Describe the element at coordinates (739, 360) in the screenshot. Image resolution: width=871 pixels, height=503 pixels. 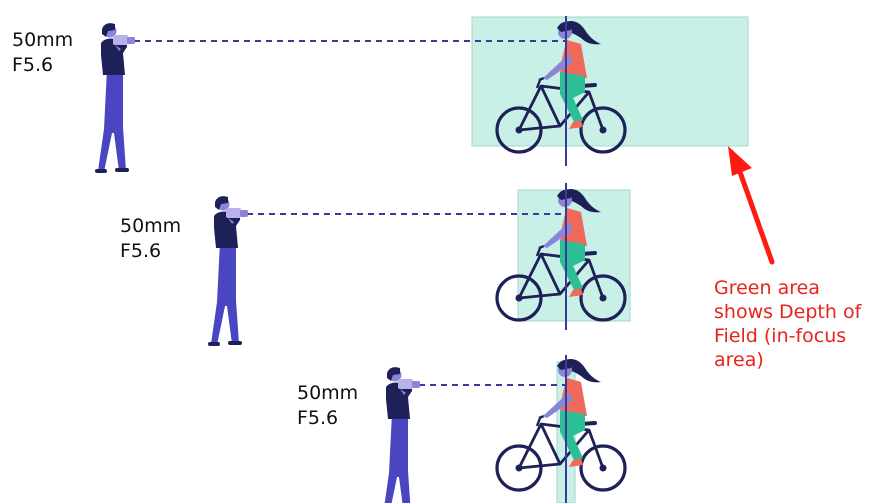
I see `note-line: area)` at that location.